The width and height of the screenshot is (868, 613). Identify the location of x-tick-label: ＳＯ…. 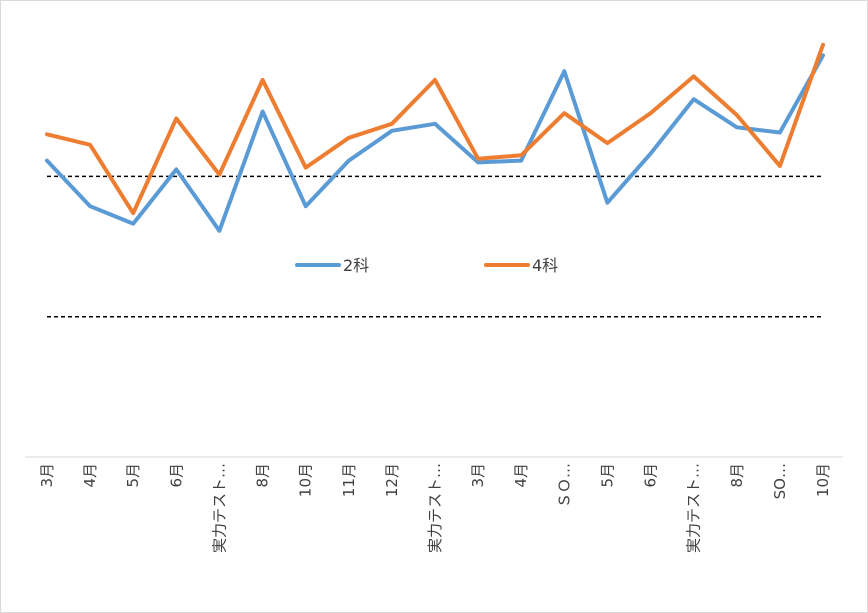
(564, 485).